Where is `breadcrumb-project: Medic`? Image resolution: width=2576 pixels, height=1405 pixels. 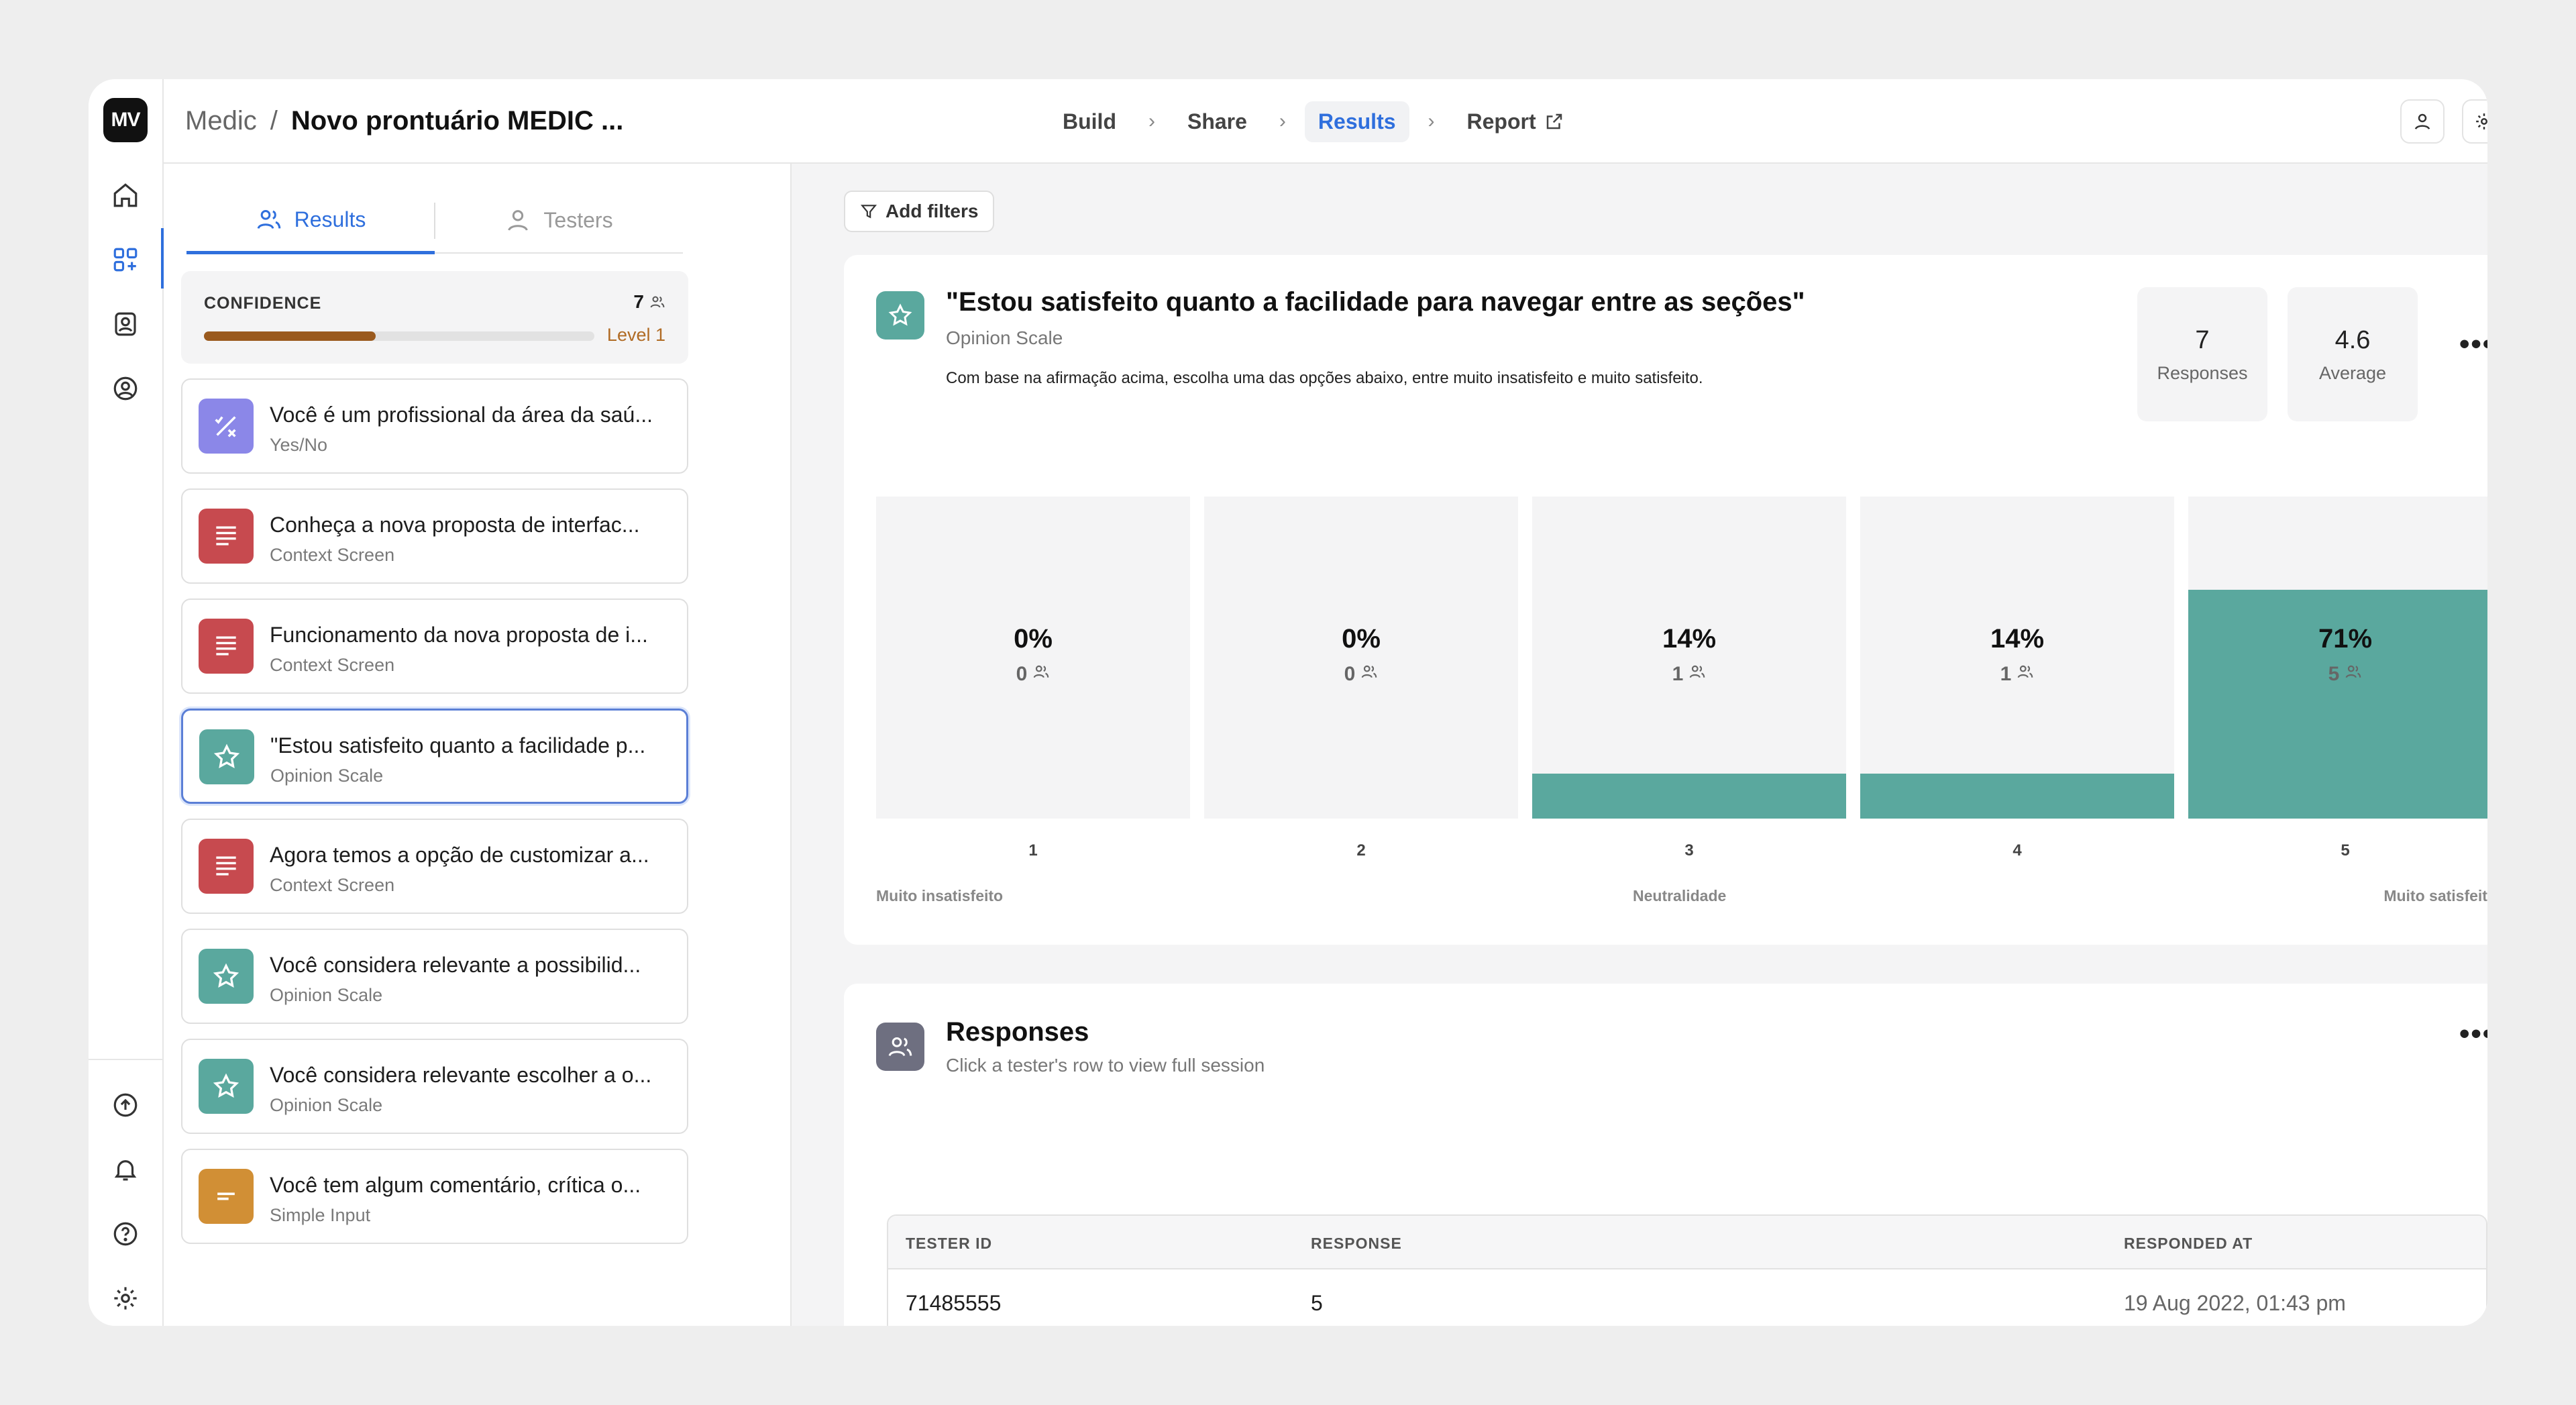 breadcrumb-project: Medic is located at coordinates (221, 121).